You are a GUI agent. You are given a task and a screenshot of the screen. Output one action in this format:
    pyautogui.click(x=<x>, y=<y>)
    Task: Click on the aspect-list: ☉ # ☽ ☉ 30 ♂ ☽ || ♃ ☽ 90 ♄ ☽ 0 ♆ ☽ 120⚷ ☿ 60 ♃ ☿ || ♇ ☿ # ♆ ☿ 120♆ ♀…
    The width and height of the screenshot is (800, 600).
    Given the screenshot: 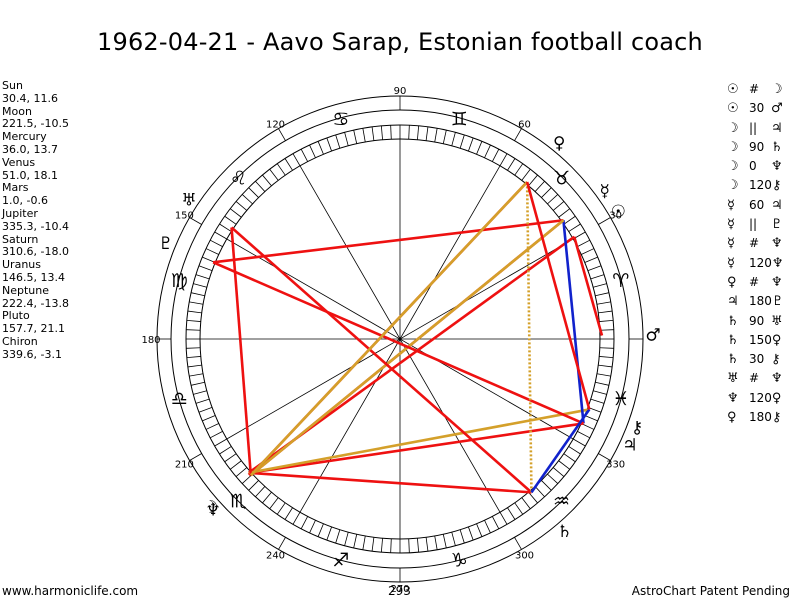 What is the action you would take?
    pyautogui.click(x=763, y=253)
    